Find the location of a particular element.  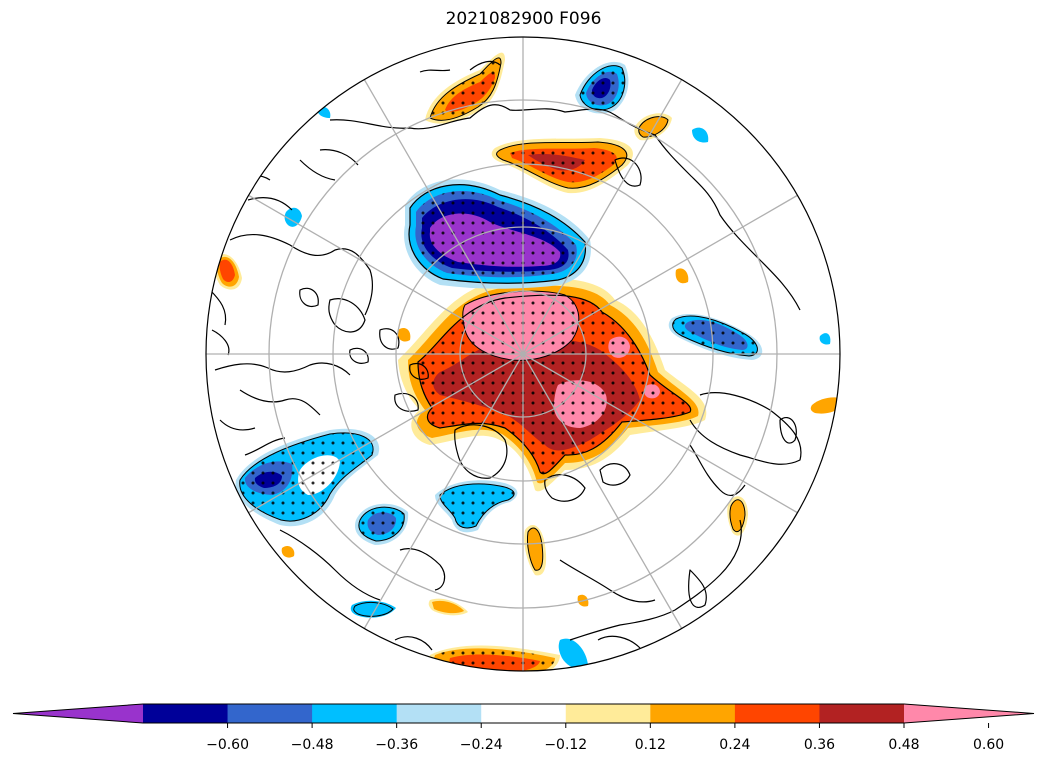

colorbar-tick-label: −0.12 is located at coordinates (565, 745).